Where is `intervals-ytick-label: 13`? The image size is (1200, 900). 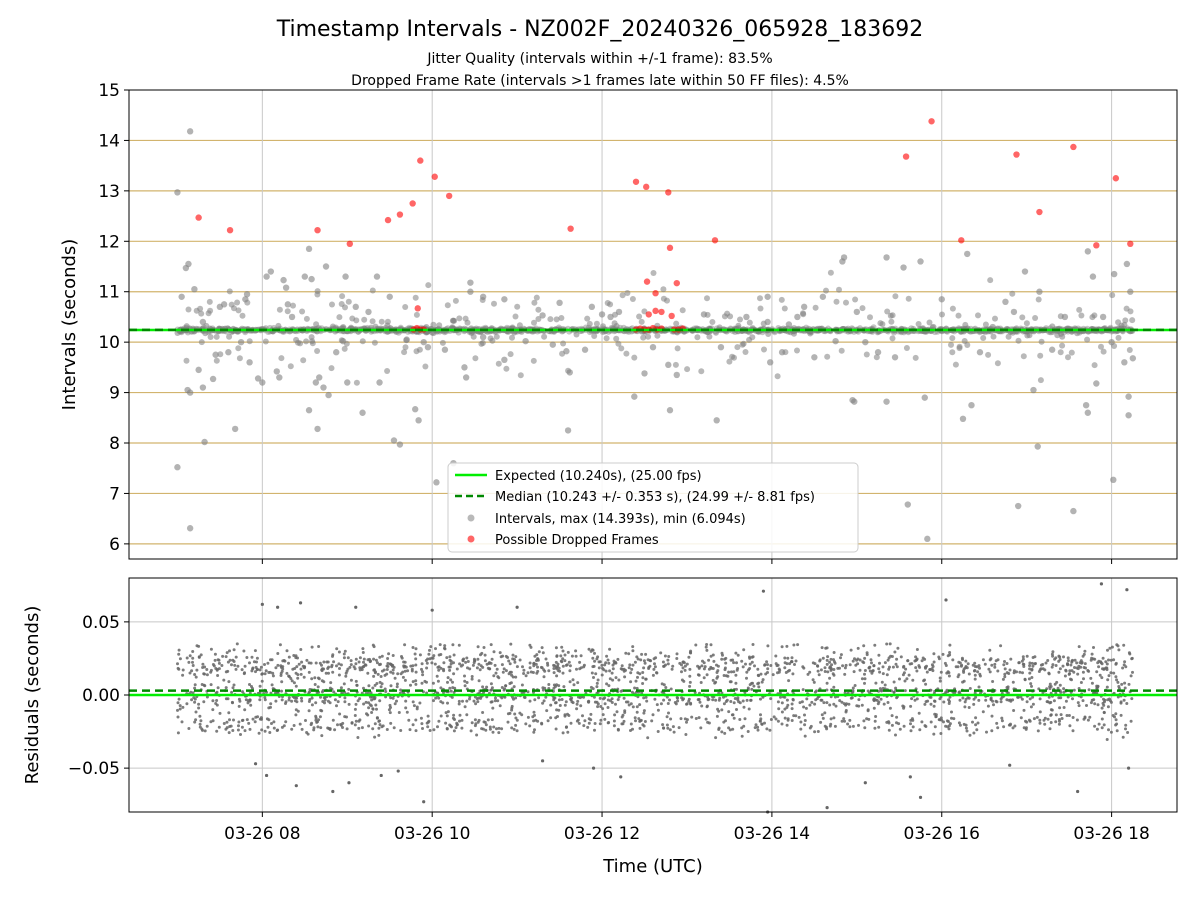 intervals-ytick-label: 13 is located at coordinates (109, 192).